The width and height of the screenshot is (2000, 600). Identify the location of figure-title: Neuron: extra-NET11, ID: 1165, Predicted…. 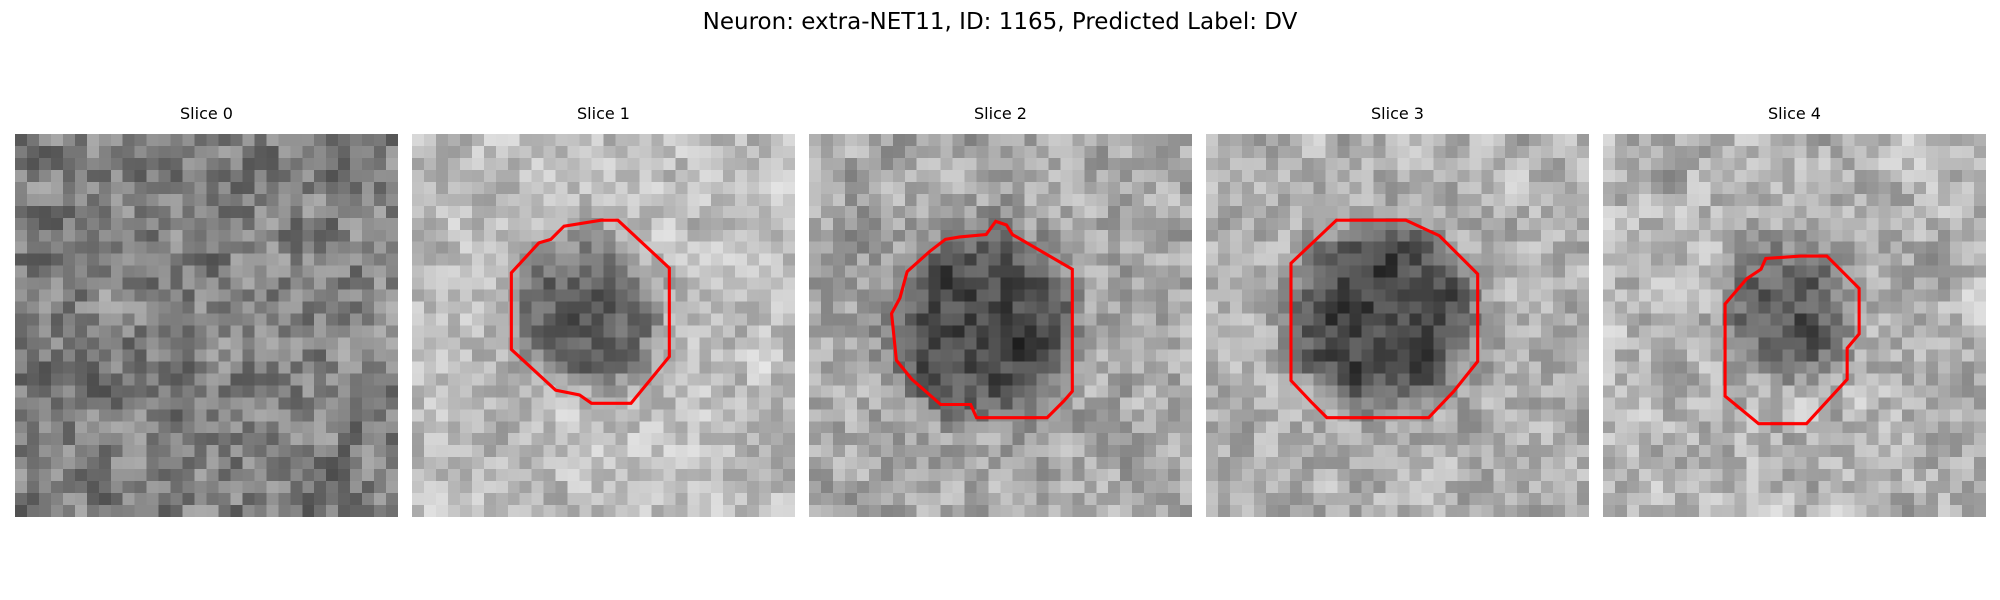
(1000, 22).